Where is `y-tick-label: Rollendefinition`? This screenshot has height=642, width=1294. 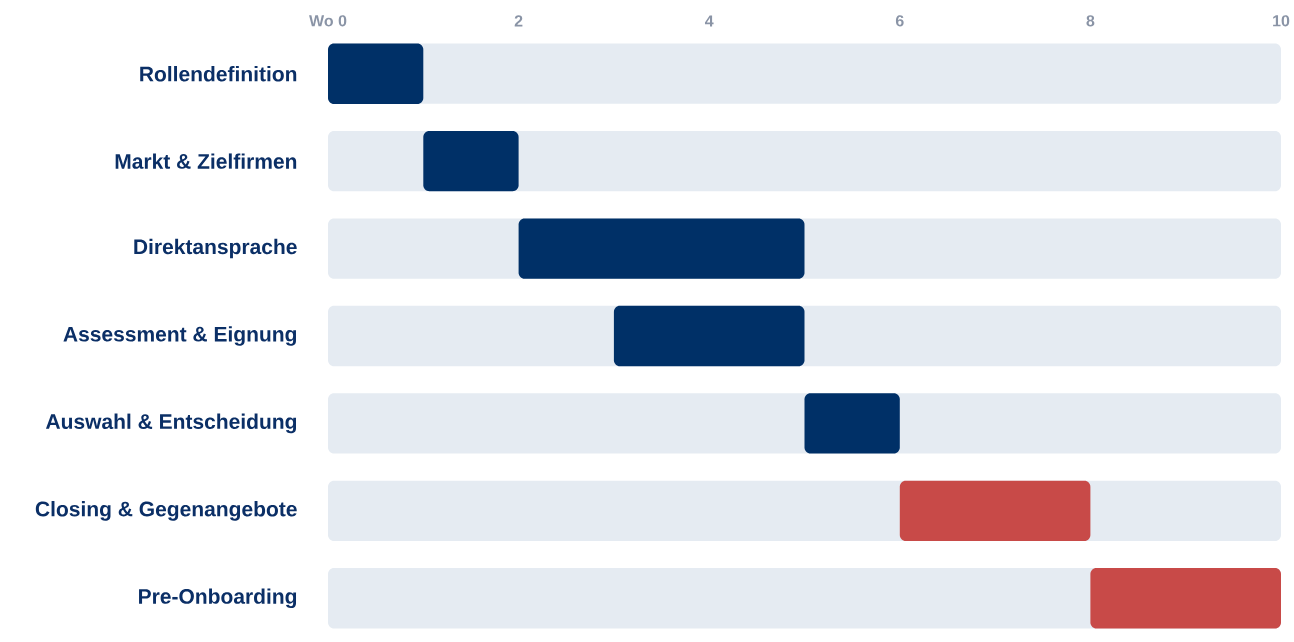 y-tick-label: Rollendefinition is located at coordinates (218, 74).